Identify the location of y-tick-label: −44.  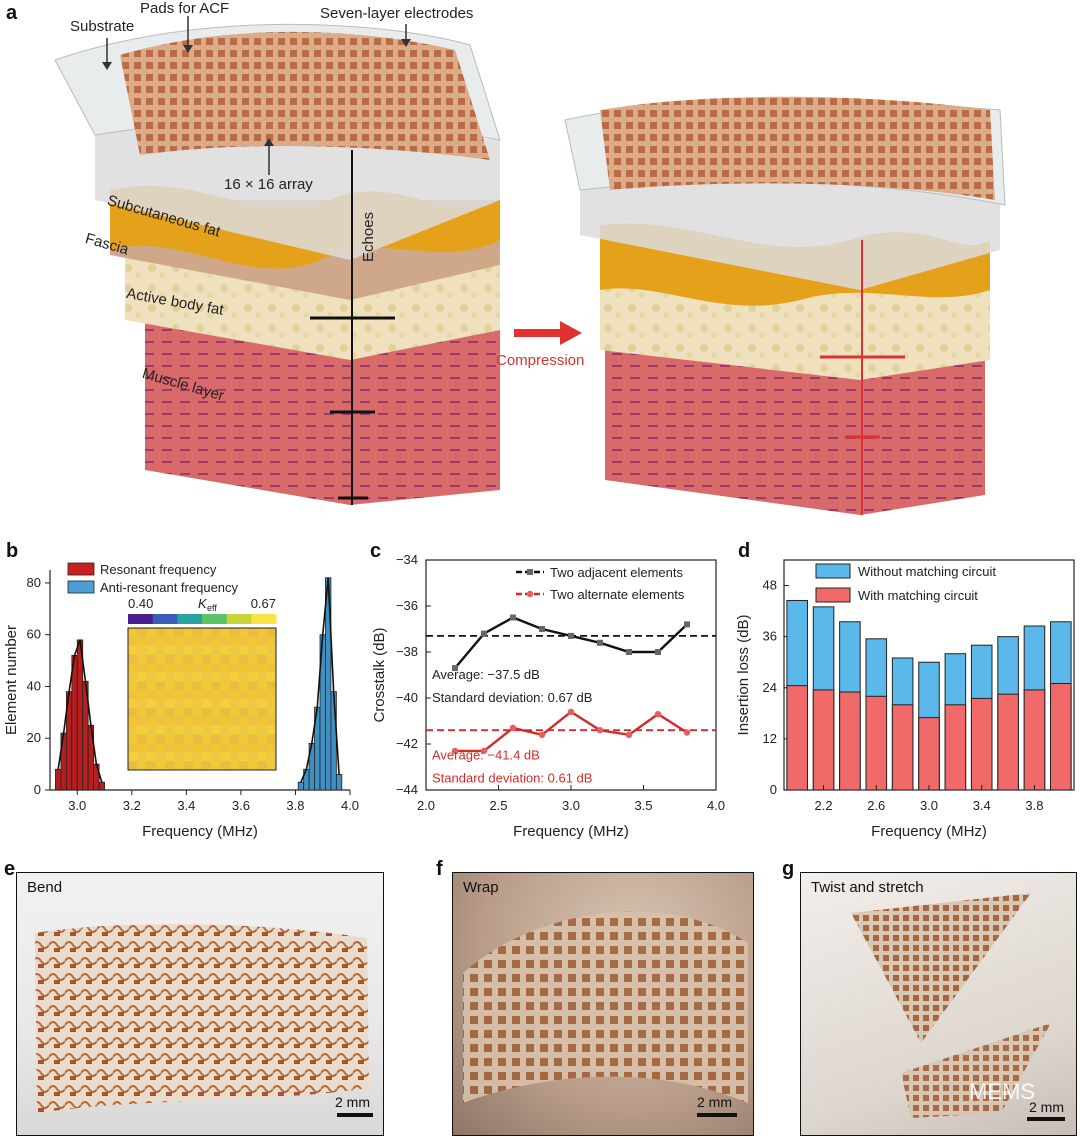
(407, 789).